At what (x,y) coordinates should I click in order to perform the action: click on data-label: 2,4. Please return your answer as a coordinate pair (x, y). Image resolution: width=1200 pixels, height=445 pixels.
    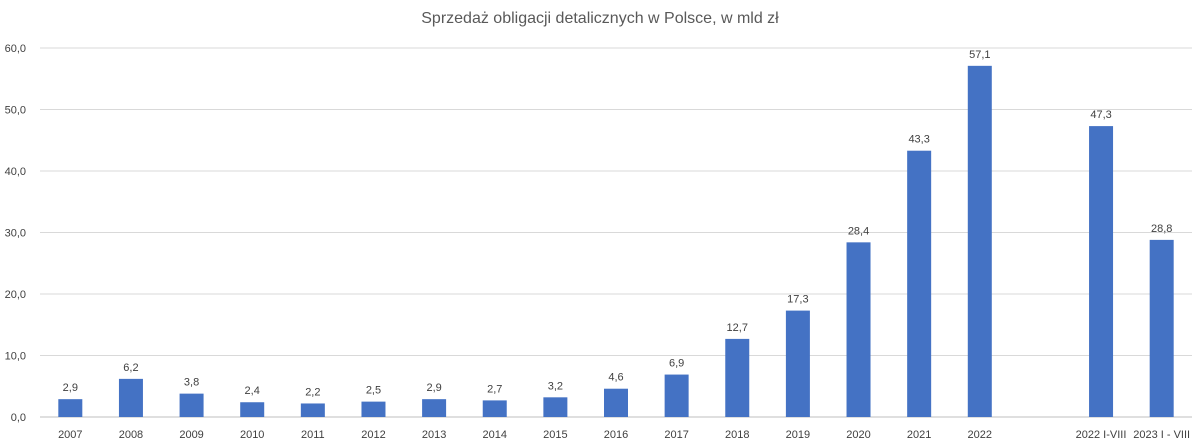
    Looking at the image, I should click on (252, 391).